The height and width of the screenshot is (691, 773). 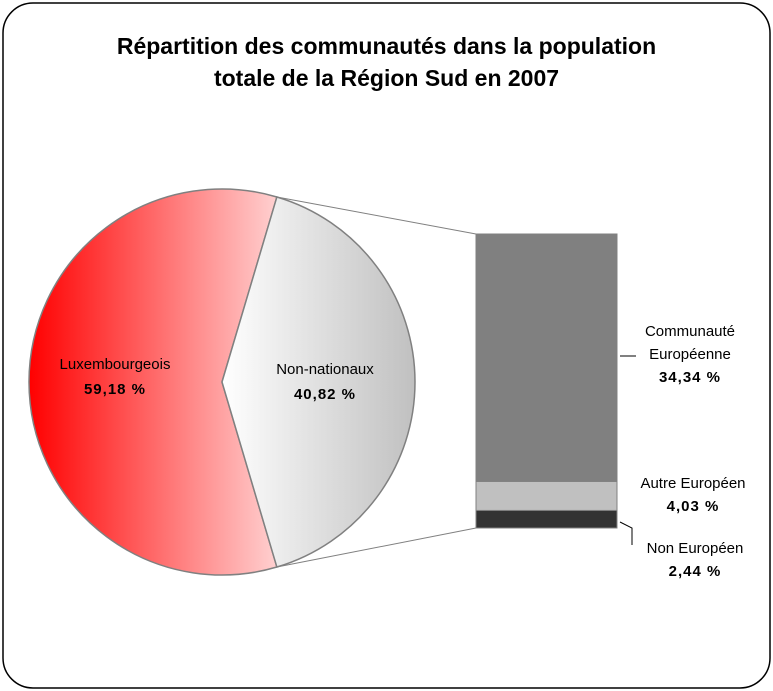 What do you see at coordinates (693, 506) in the screenshot?
I see `bar-value: 4,03 %` at bounding box center [693, 506].